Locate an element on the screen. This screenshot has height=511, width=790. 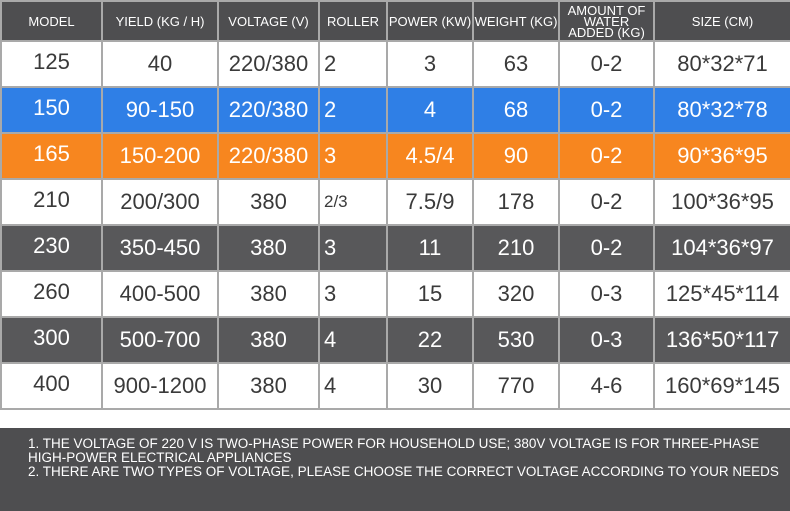
cell-yield: 350-450 is located at coordinates (160, 248).